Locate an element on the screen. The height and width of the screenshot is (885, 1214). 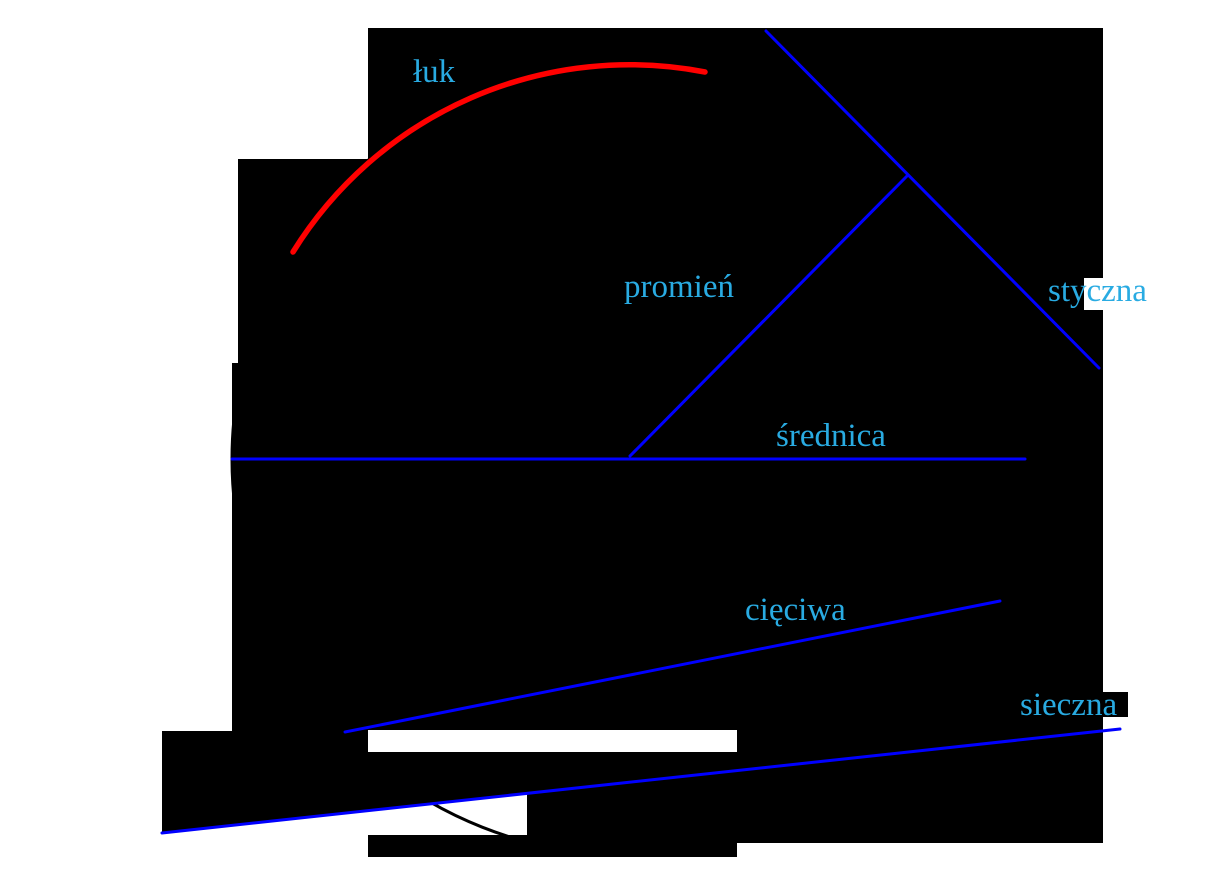
white-highlight-styczna is located at coordinates (1093, 294).